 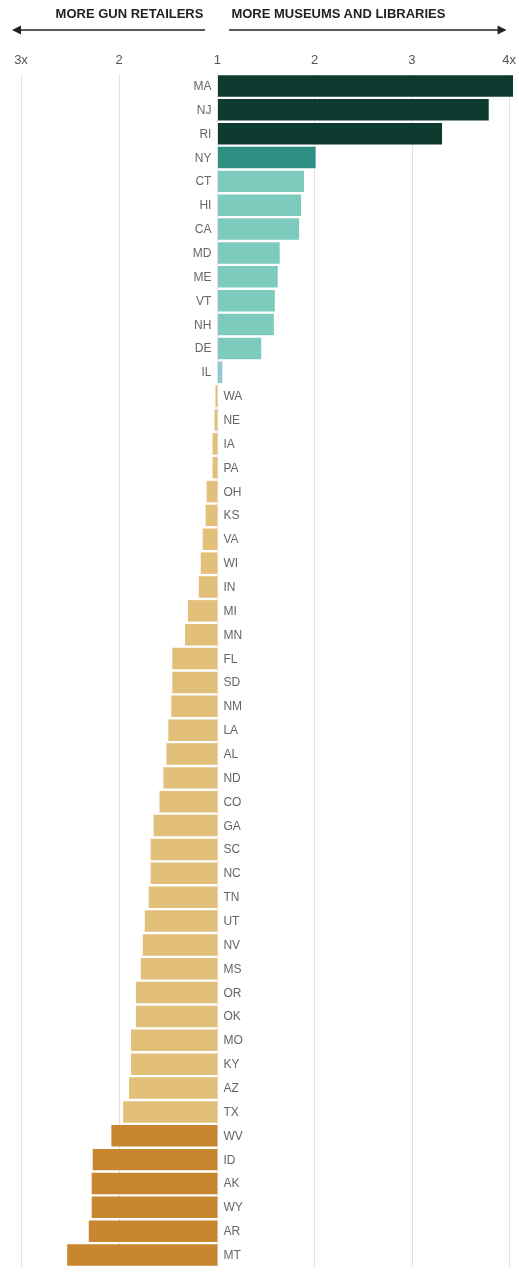 I want to click on y-tick-label: MS, so click(x=232, y=968).